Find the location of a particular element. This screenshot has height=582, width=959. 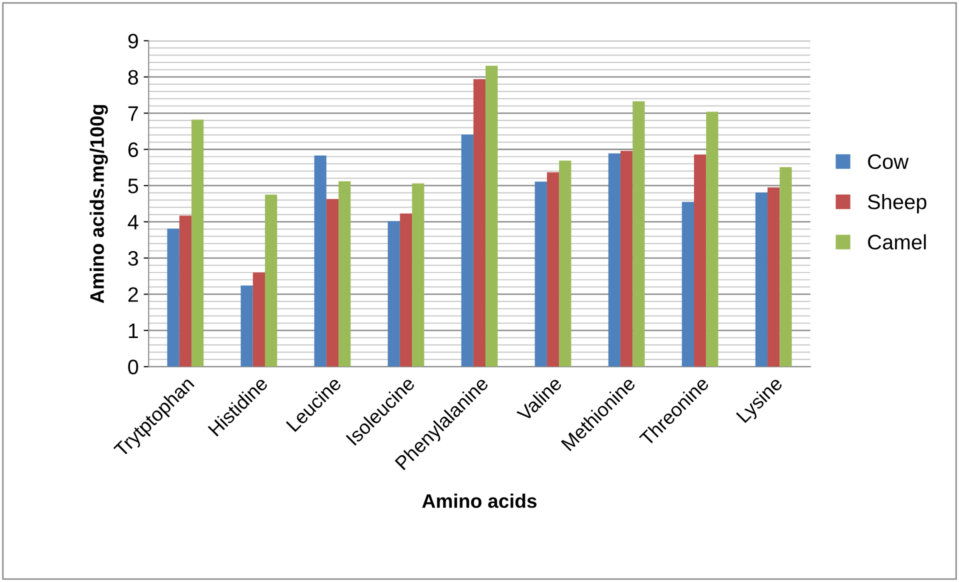

y-tick-label: 1 is located at coordinates (133, 331).